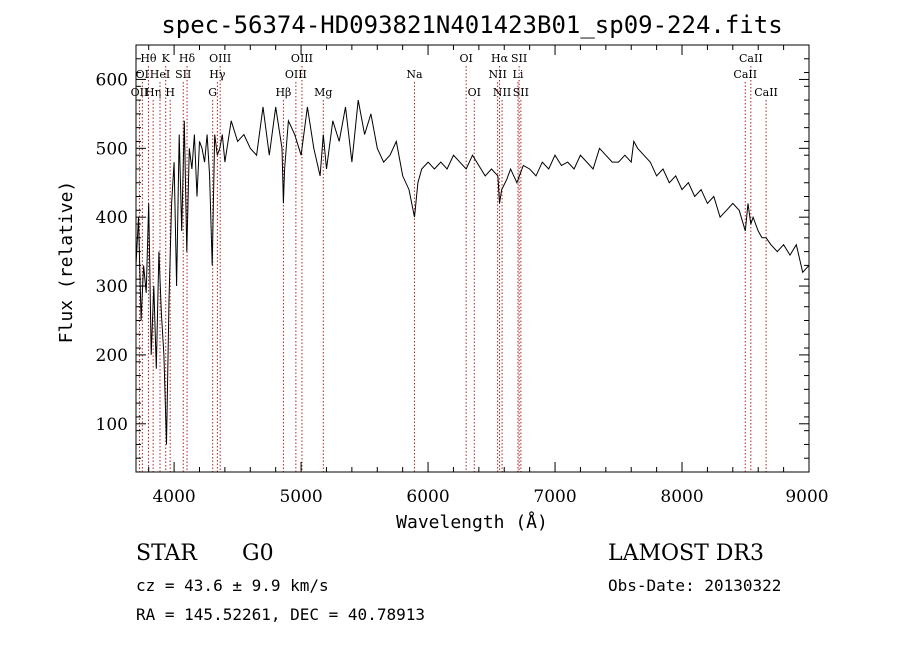 The image size is (900, 649). Describe the element at coordinates (166, 553) in the screenshot. I see `object-class: STAR` at that location.